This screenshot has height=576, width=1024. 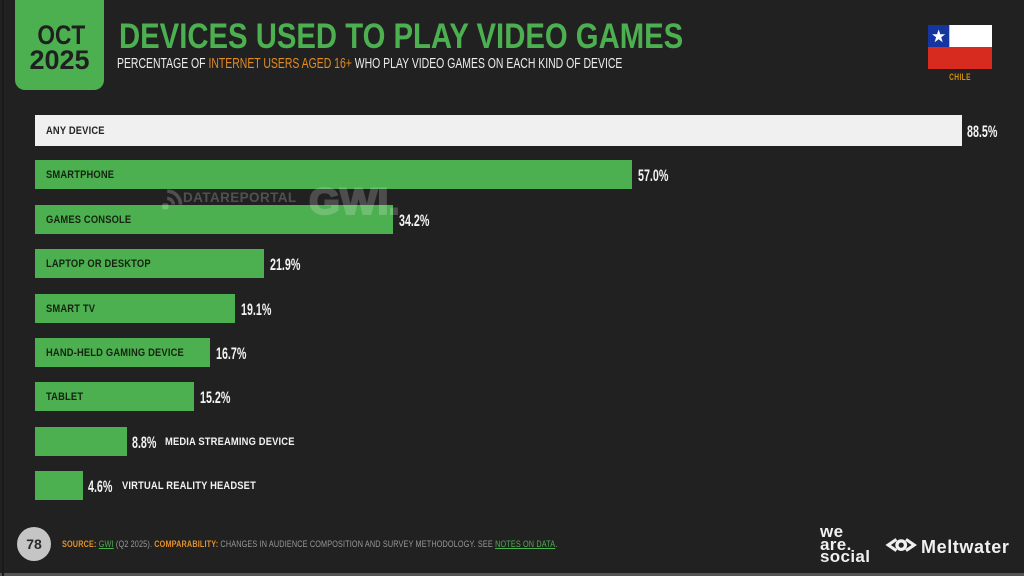 What do you see at coordinates (354, 202) in the screenshot?
I see `svg-text: GWI.` at bounding box center [354, 202].